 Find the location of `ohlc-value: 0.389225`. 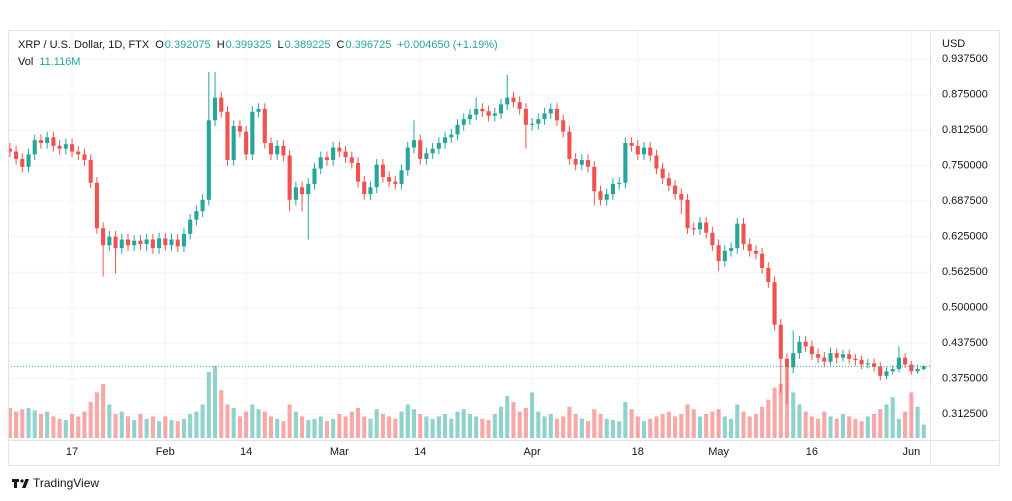

ohlc-value: 0.389225 is located at coordinates (308, 45).